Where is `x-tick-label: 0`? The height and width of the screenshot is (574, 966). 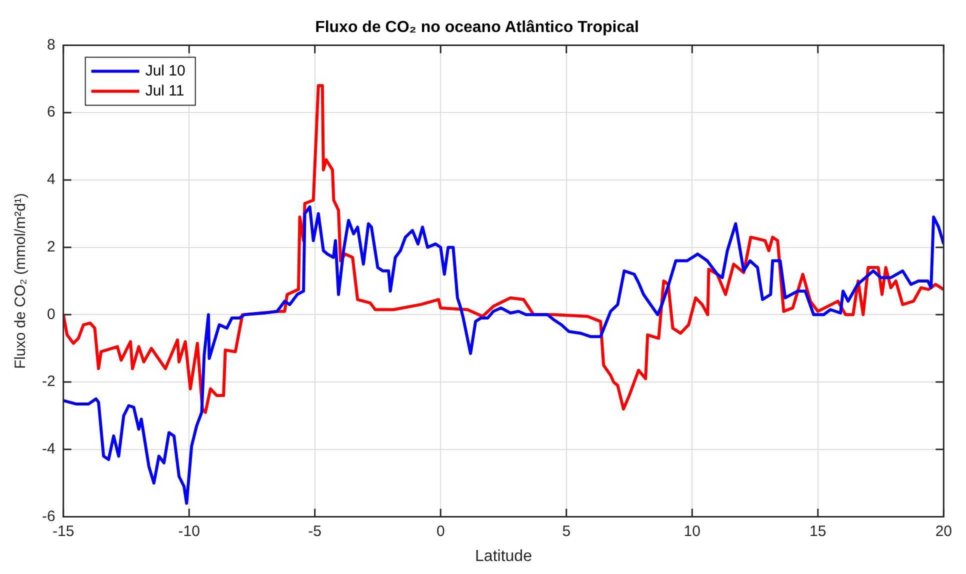
x-tick-label: 0 is located at coordinates (440, 531).